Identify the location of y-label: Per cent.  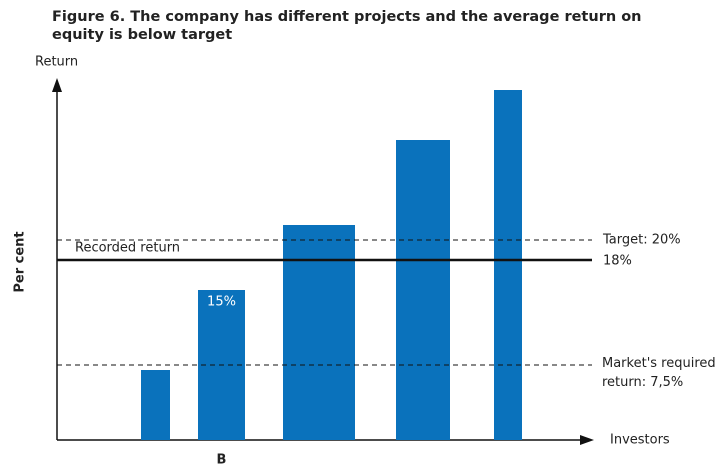
(20, 261).